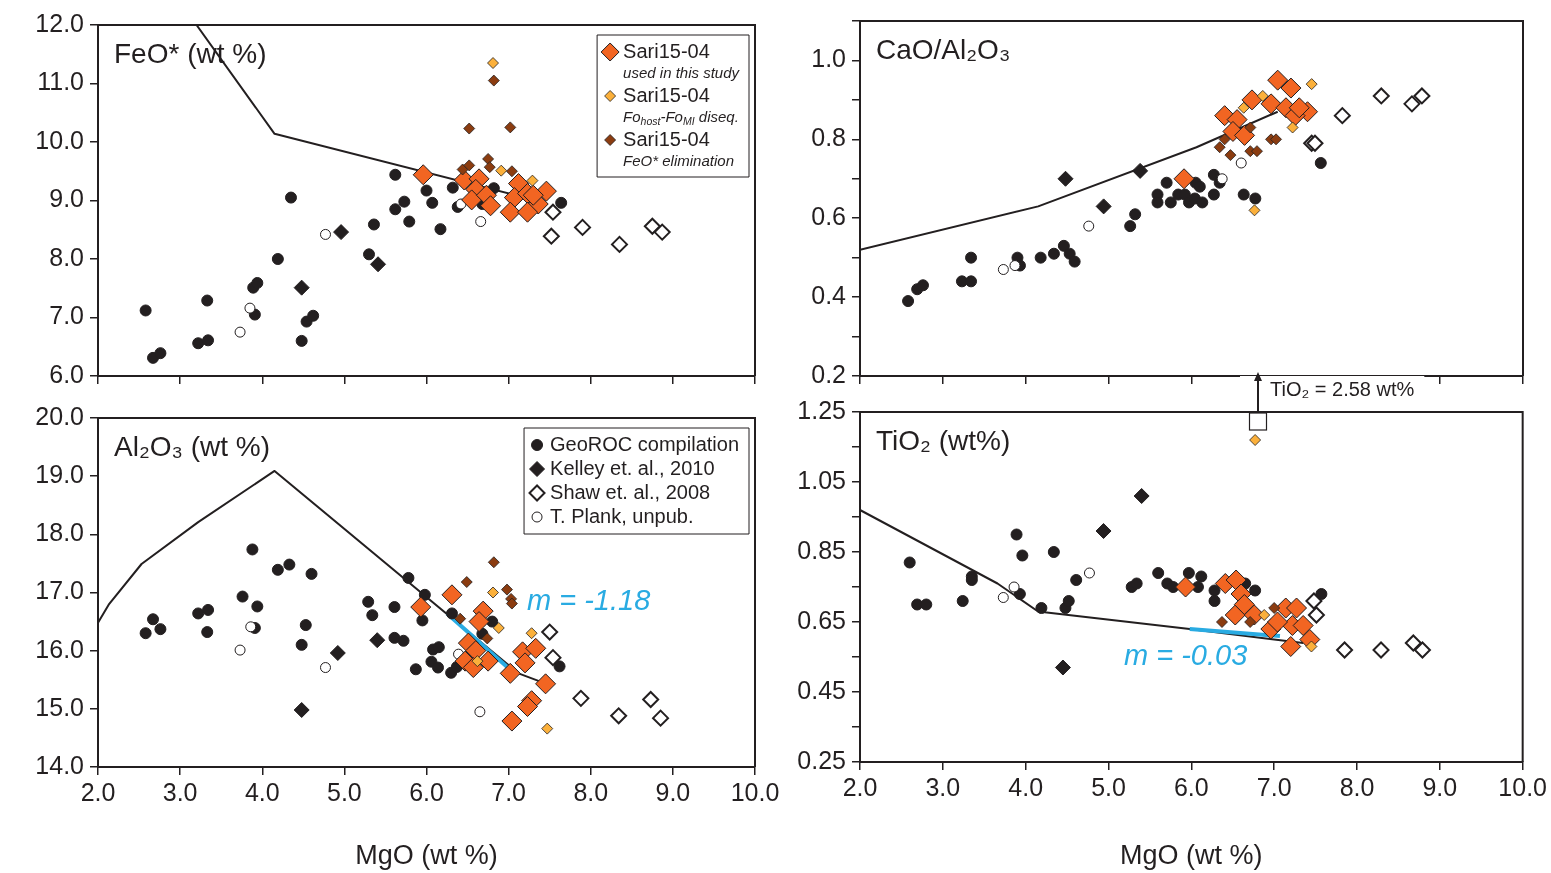  What do you see at coordinates (828, 216) in the screenshot?
I see `y-tick-label: 0.6` at bounding box center [828, 216].